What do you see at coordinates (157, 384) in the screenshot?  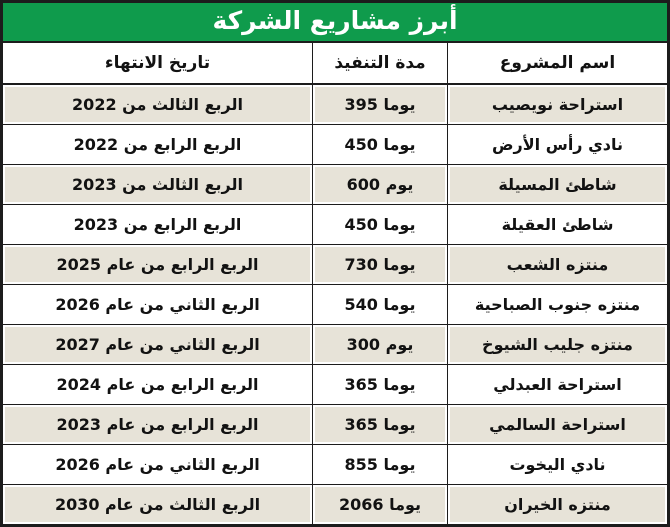 I see `end-date-cell: الربع الرابع من عام 2024` at bounding box center [157, 384].